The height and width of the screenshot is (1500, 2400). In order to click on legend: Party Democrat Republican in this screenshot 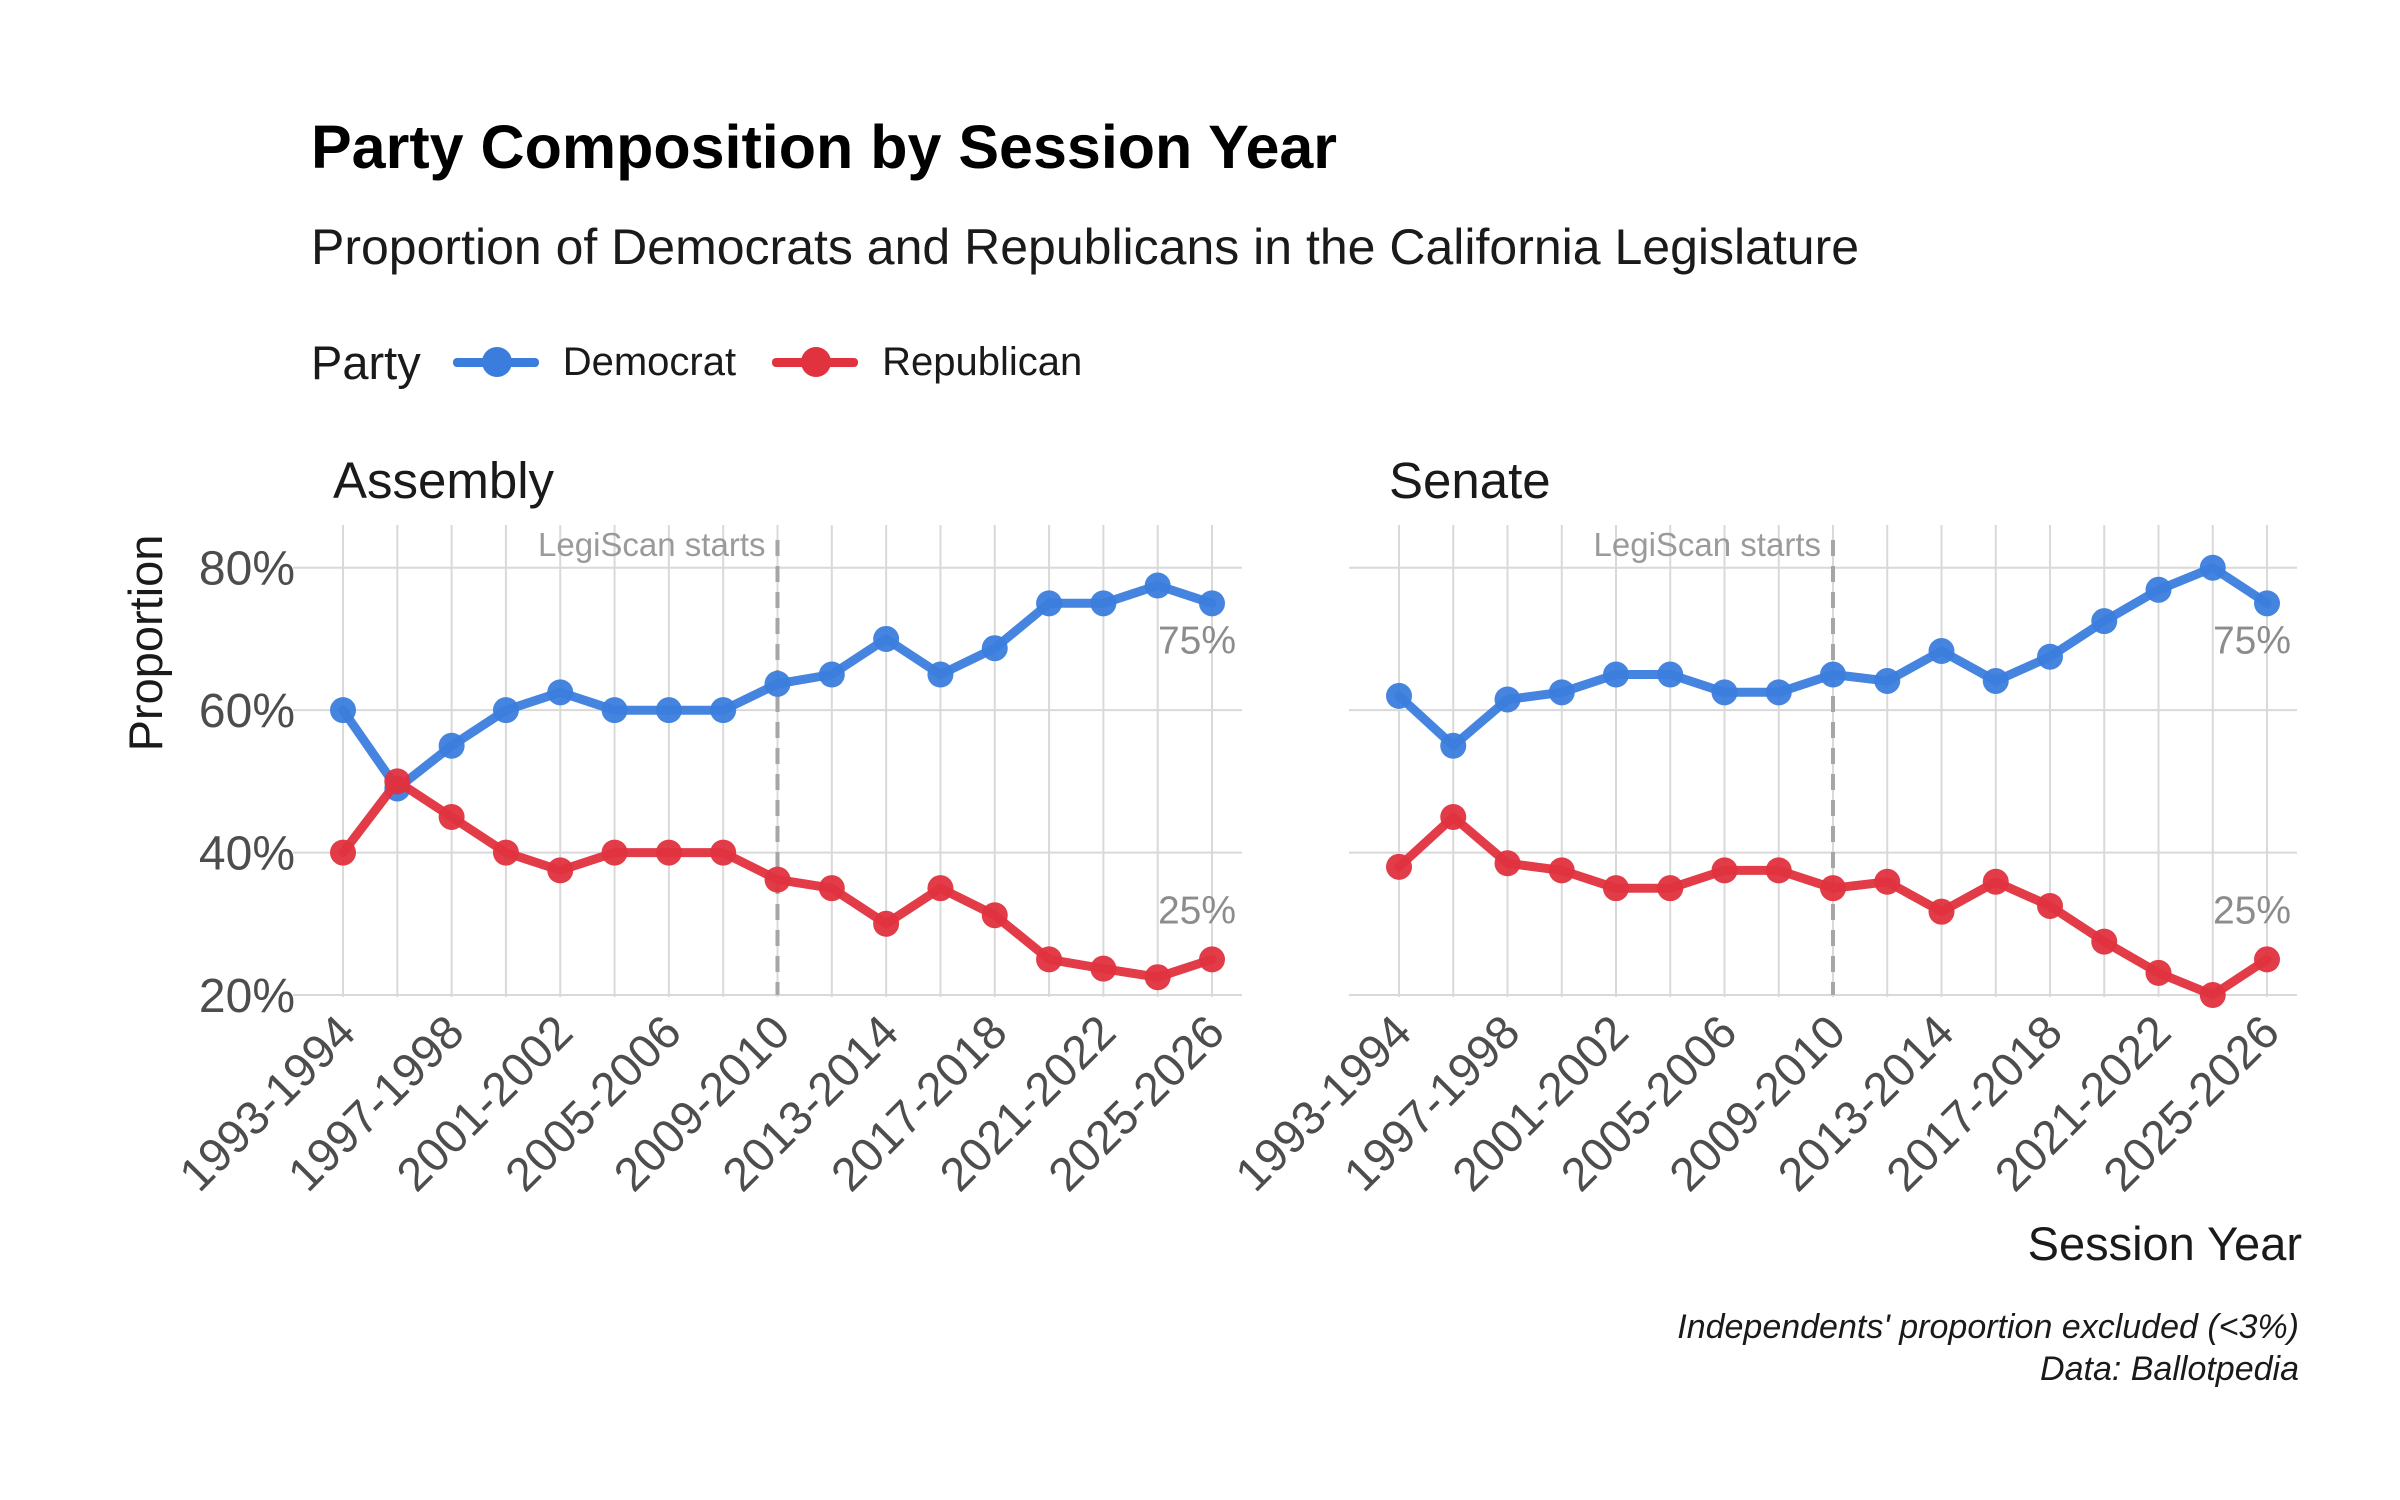, I will do `click(714, 362)`.